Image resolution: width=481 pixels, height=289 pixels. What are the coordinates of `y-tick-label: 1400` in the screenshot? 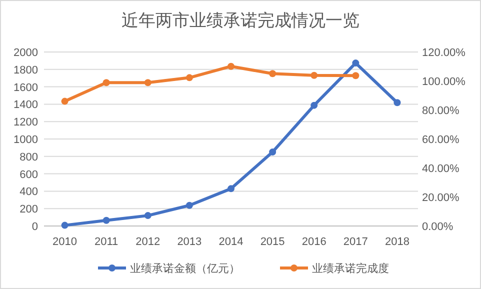 It's located at (26, 105).